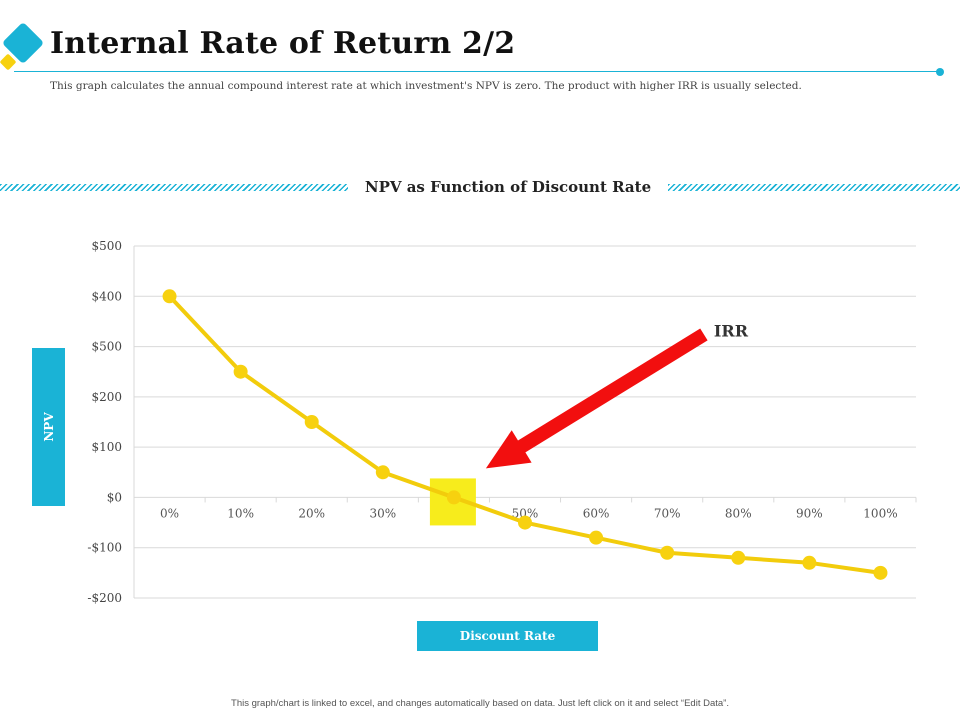  Describe the element at coordinates (738, 513) in the screenshot. I see `x-tick-label: 80%` at that location.